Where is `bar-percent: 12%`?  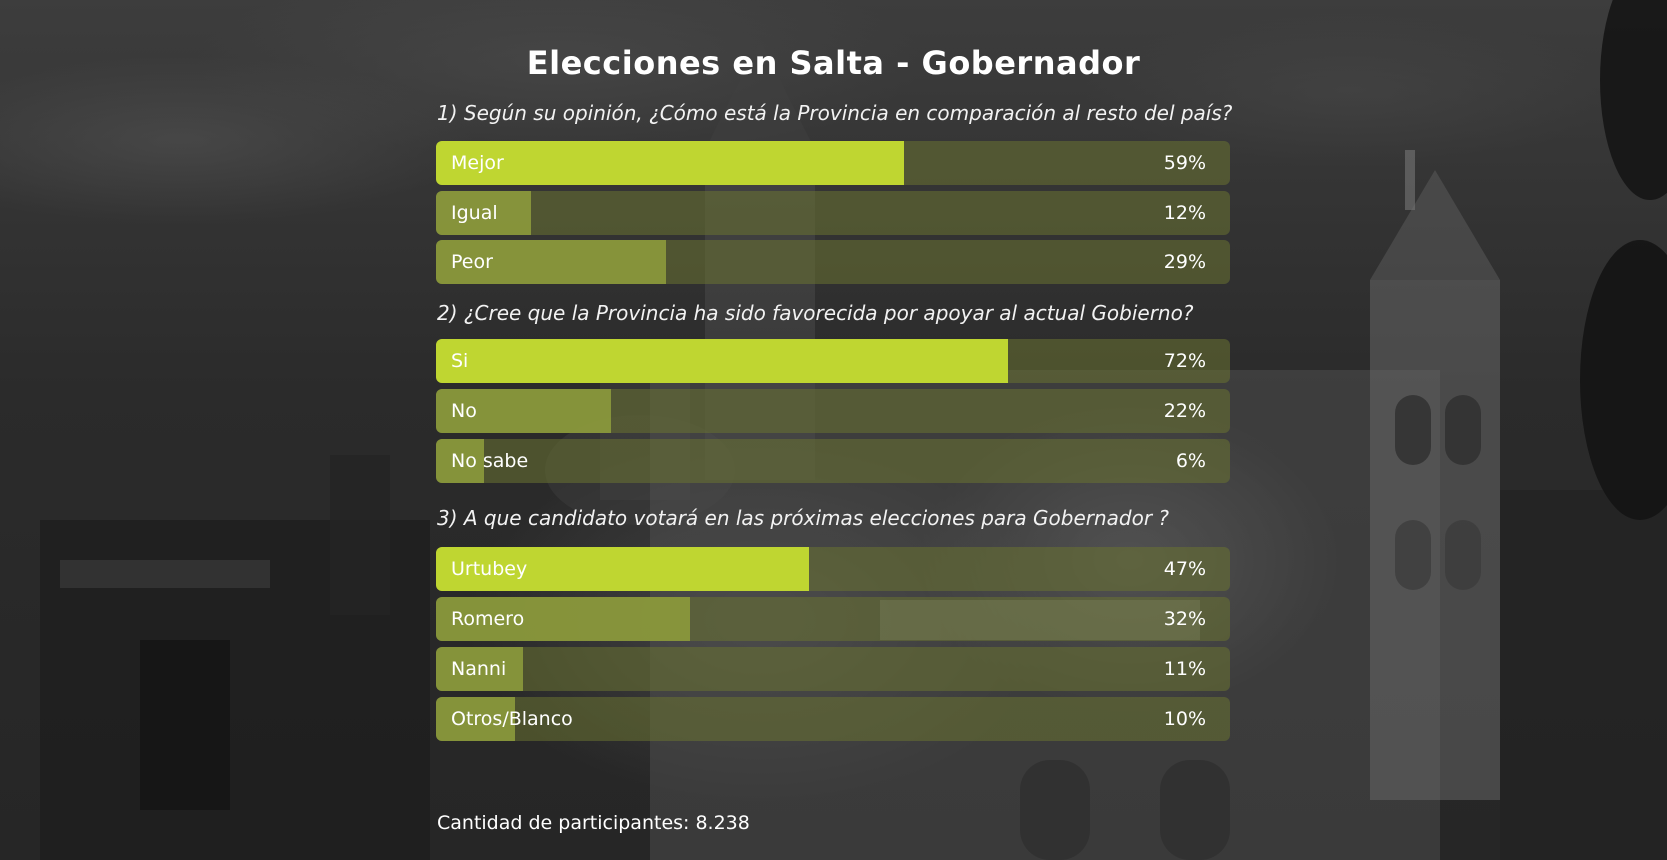
bar-percent: 12% is located at coordinates (1184, 213).